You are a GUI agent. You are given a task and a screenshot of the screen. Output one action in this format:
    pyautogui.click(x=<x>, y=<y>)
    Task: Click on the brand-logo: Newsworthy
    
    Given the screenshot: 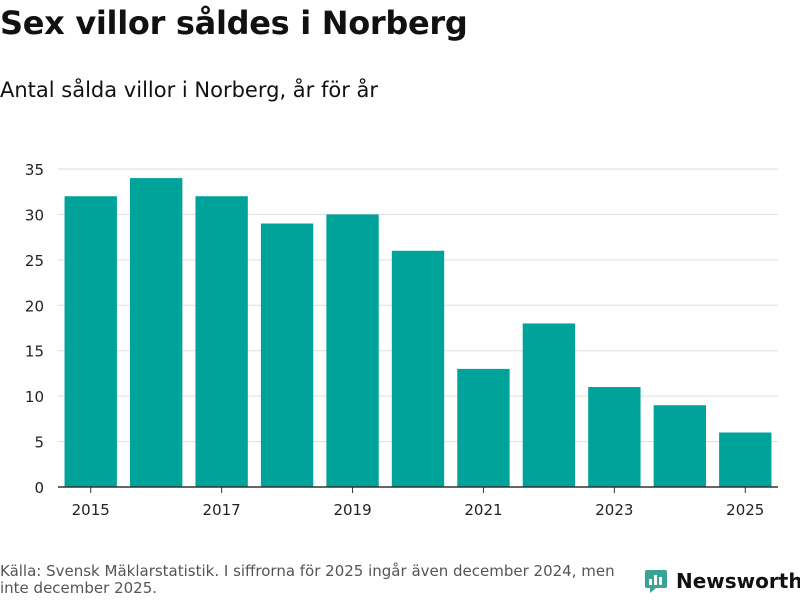 What is the action you would take?
    pyautogui.click(x=722, y=581)
    